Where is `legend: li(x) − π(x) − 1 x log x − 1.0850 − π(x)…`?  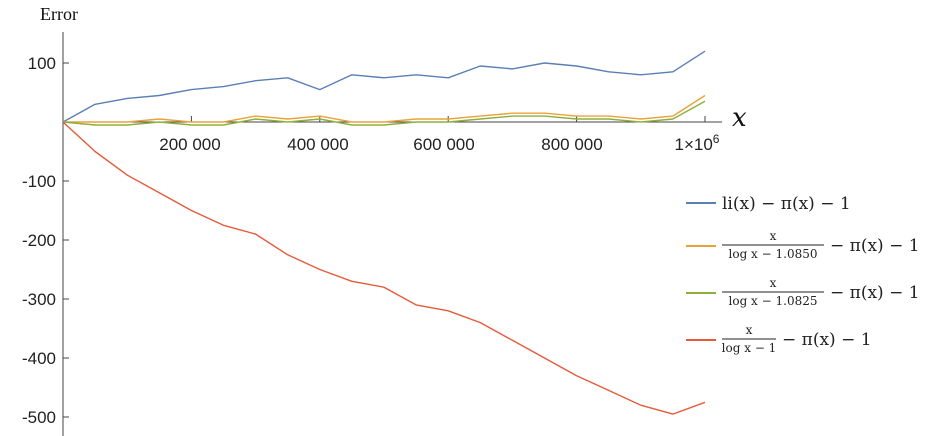 legend: li(x) − π(x) − 1 x log x − 1.0850 − π(x)… is located at coordinates (803, 274).